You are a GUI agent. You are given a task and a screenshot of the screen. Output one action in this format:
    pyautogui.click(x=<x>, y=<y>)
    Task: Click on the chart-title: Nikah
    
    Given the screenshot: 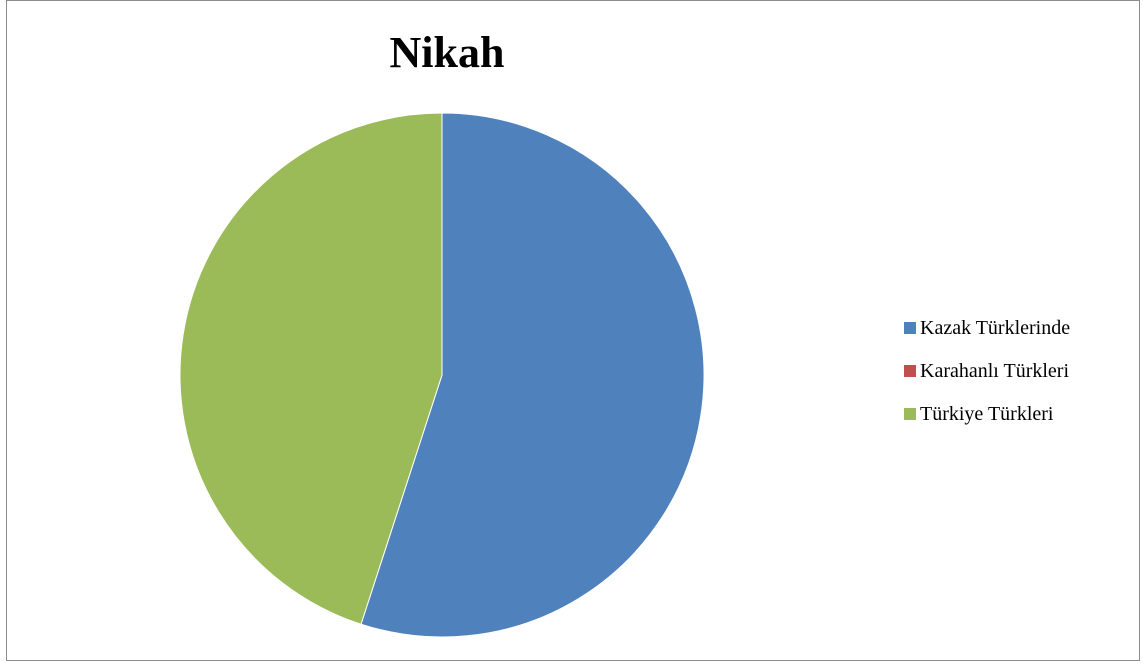 What is the action you would take?
    pyautogui.click(x=447, y=52)
    